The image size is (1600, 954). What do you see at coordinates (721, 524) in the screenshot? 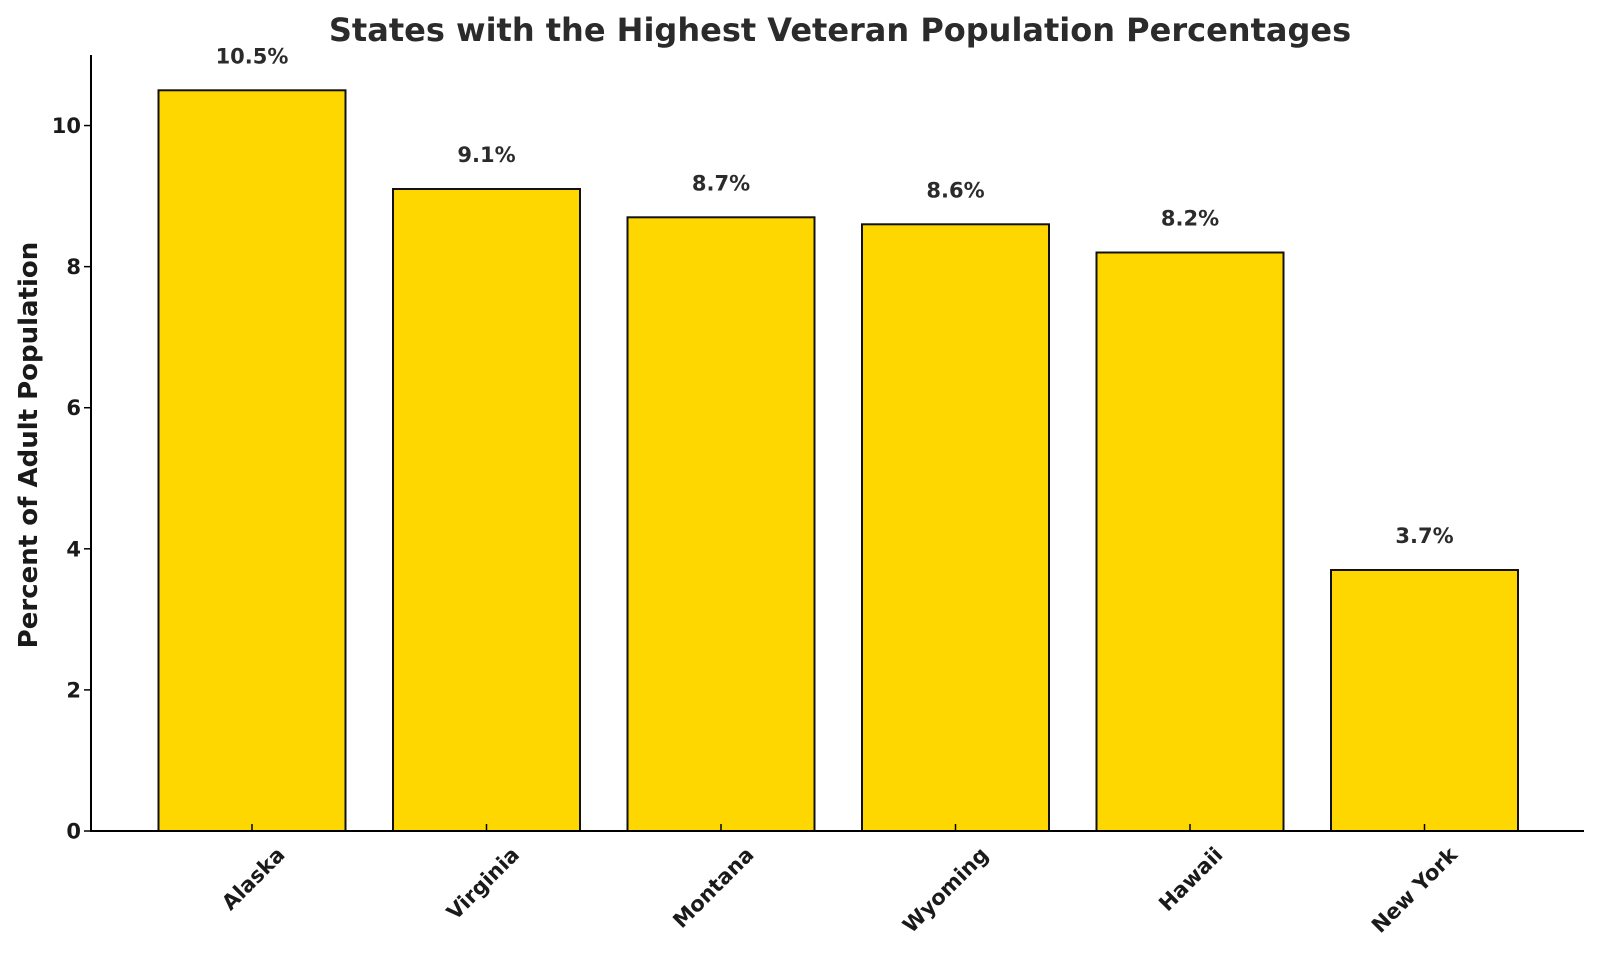
I see `bar-montana` at bounding box center [721, 524].